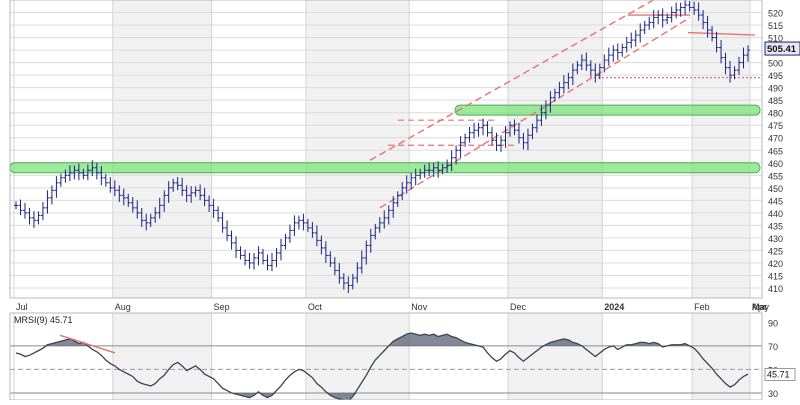 The width and height of the screenshot is (800, 405). I want to click on current-price-label: 505.41, so click(782, 49).